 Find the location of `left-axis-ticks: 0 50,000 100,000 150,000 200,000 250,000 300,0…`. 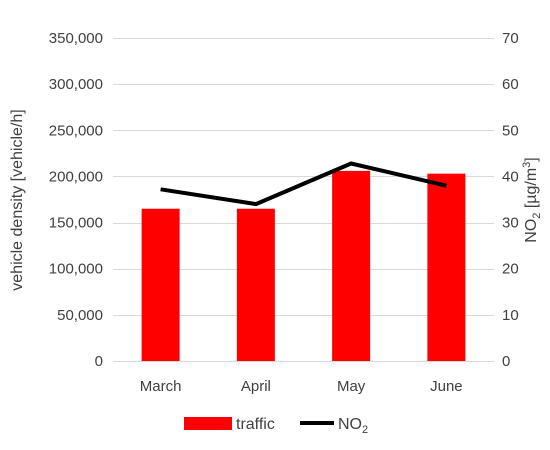

left-axis-ticks: 0 50,000 100,000 150,000 200,000 250,000 300,0… is located at coordinates (76, 200).